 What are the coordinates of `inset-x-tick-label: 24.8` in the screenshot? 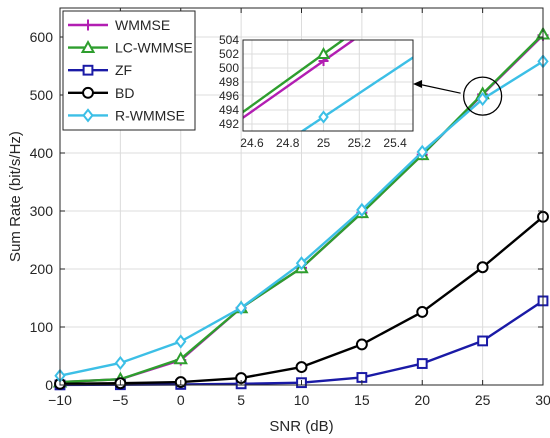 It's located at (288, 143).